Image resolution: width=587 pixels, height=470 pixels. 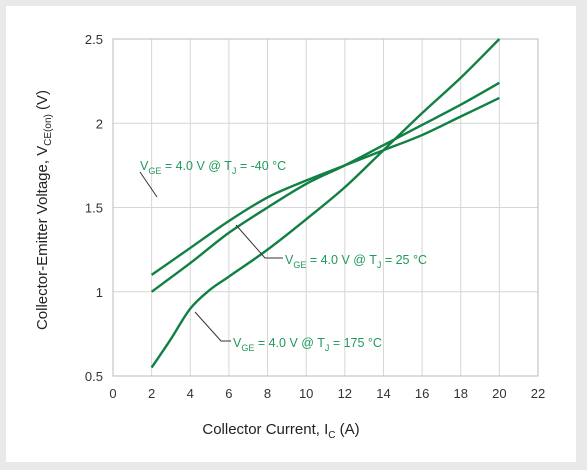 What do you see at coordinates (383, 393) in the screenshot?
I see `x-tick-label: 14` at bounding box center [383, 393].